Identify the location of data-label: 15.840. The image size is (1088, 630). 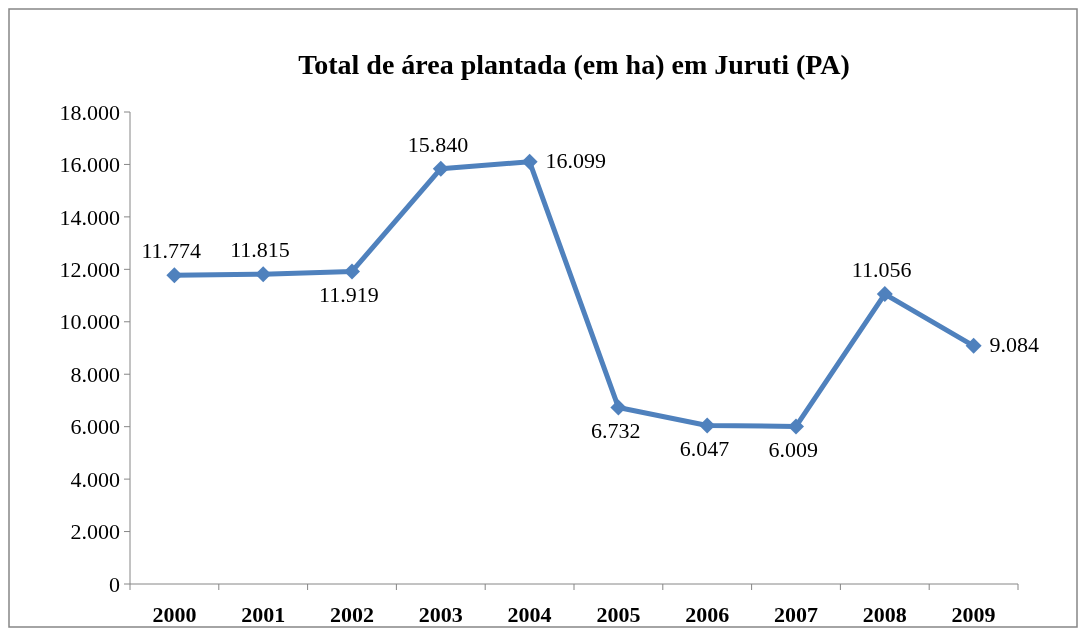
(438, 144).